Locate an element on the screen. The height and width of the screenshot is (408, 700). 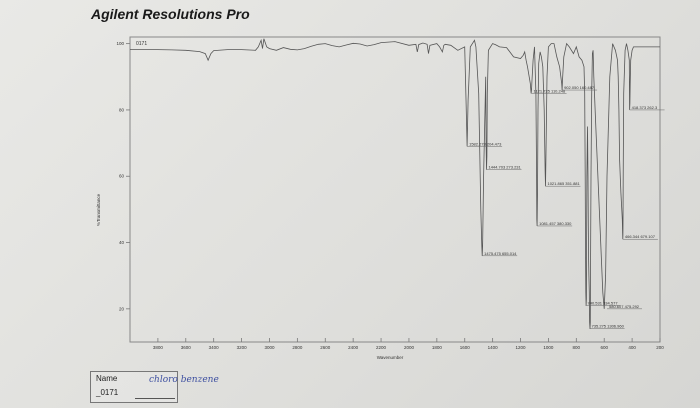
peak-label: 466.344 679.107 is located at coordinates (640, 236).